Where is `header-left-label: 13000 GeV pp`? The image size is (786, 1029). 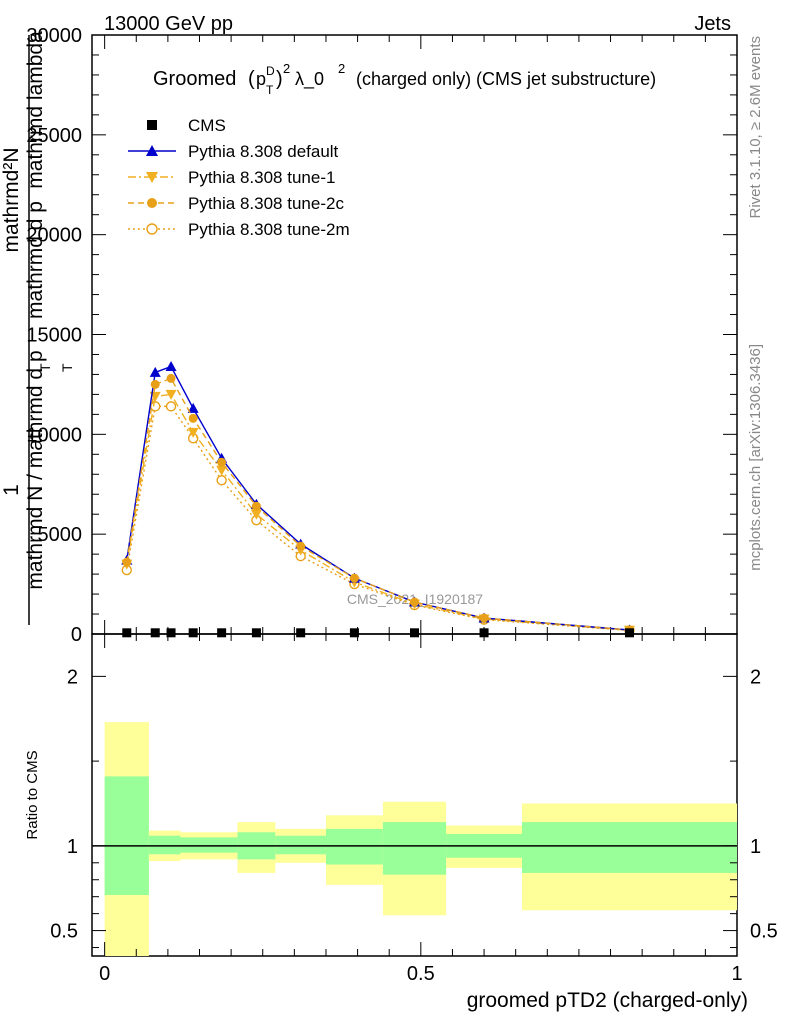
header-left-label: 13000 GeV pp is located at coordinates (168, 24).